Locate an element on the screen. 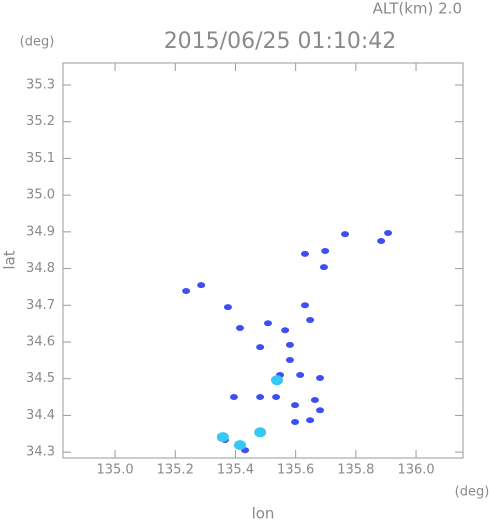  x-tick-label: 135.8 is located at coordinates (355, 470).